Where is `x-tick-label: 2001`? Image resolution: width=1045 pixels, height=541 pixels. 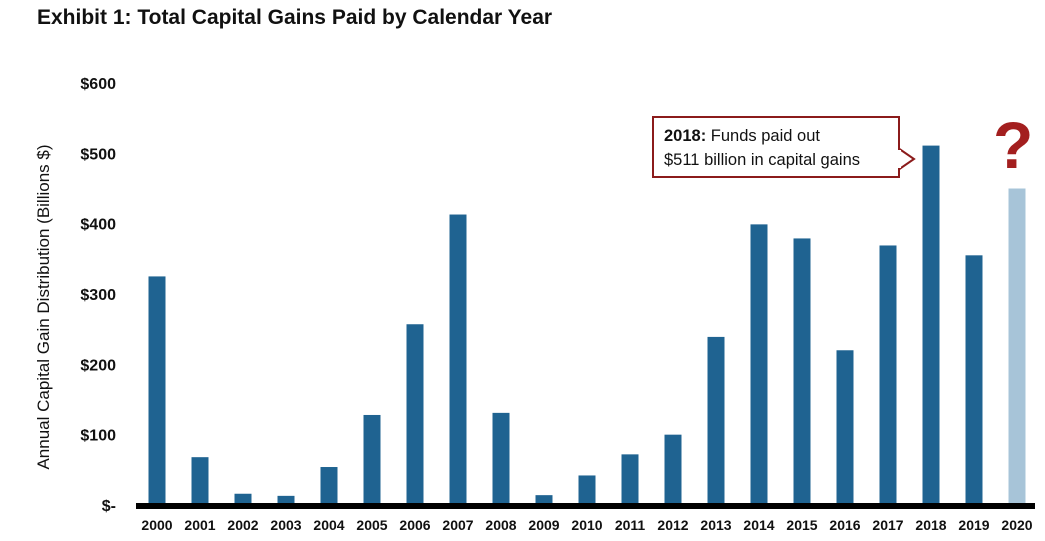 x-tick-label: 2001 is located at coordinates (199, 525).